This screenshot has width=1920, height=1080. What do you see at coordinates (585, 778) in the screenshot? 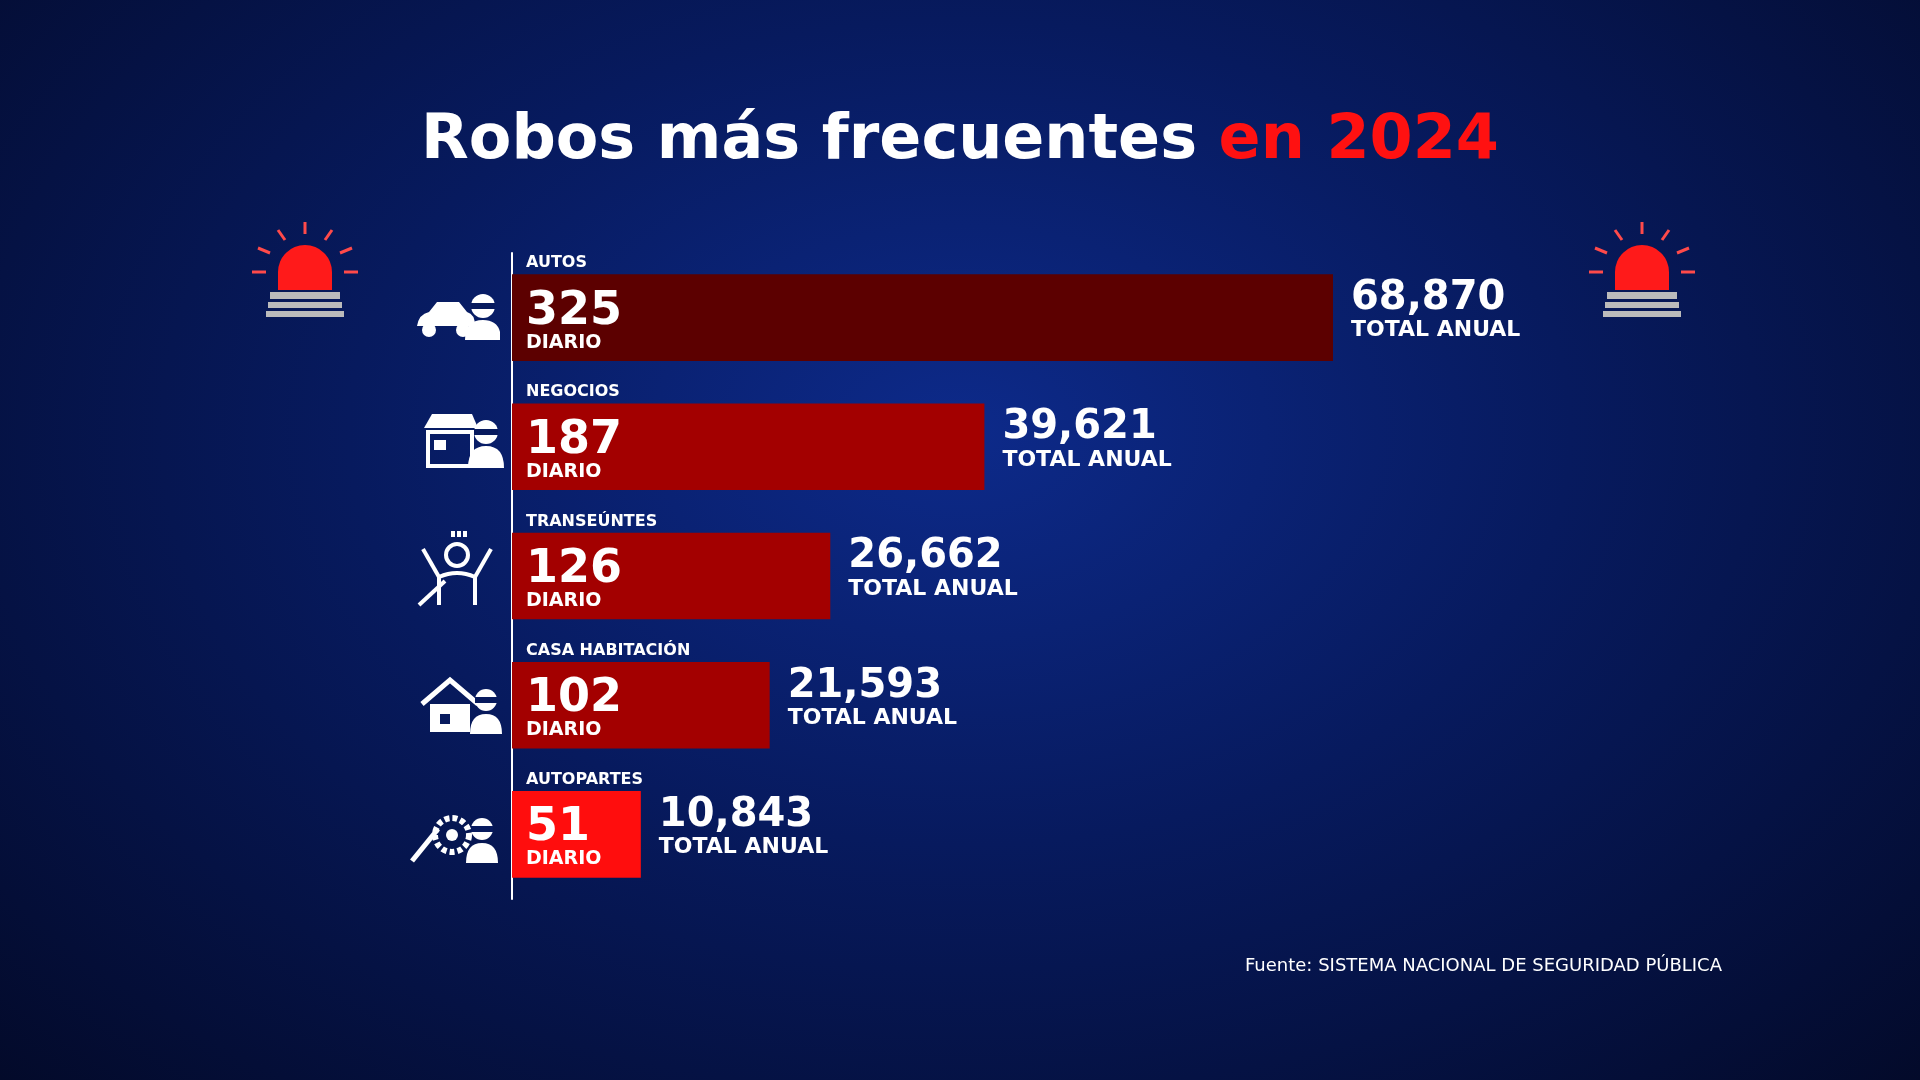
I see `y-tick-label: AUTOPARTES` at bounding box center [585, 778].